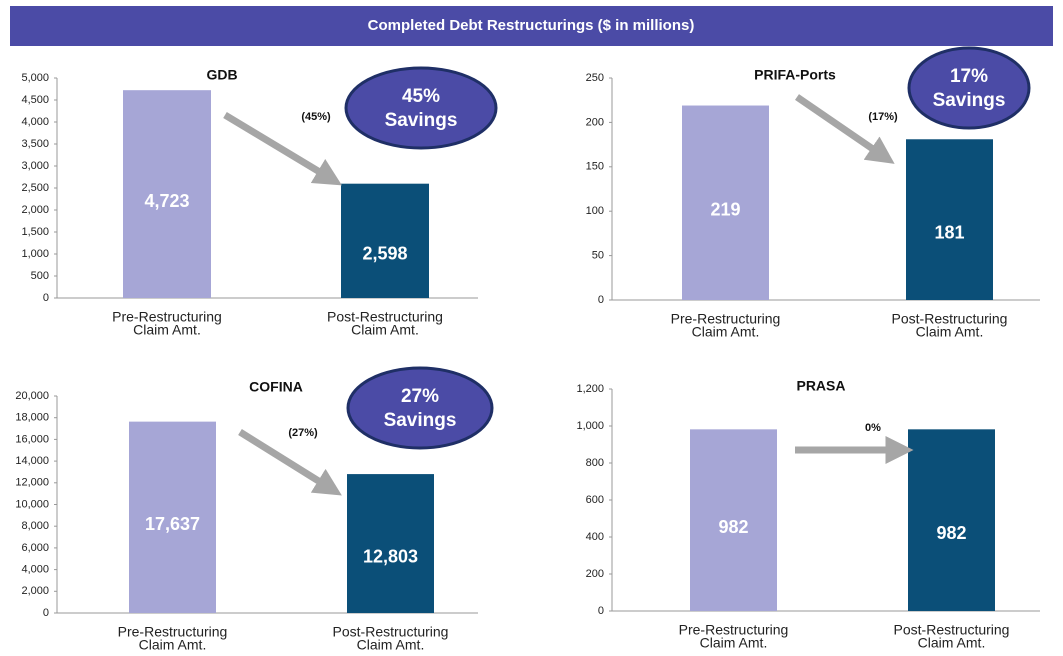 The image size is (1063, 656). What do you see at coordinates (873, 428) in the screenshot?
I see `annotation: 0%` at bounding box center [873, 428].